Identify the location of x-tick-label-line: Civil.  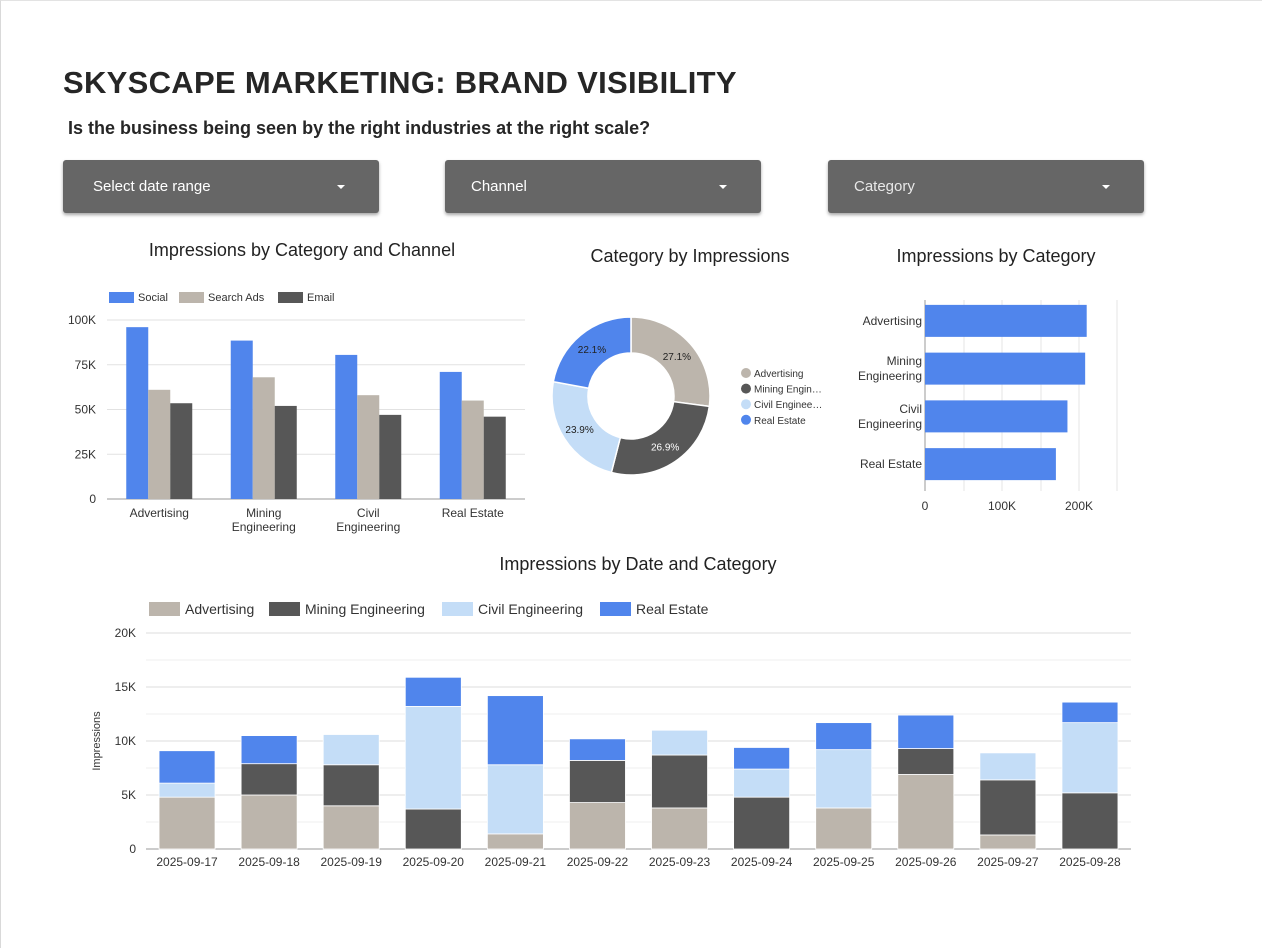
(368, 513).